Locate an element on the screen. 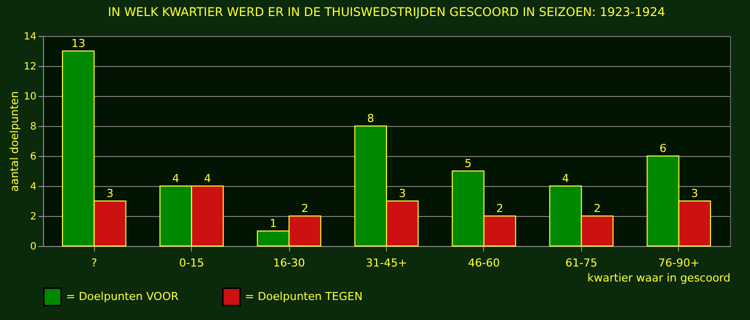 Image resolution: width=750 pixels, height=320 pixels. y-tick-label: 2 is located at coordinates (33, 217).